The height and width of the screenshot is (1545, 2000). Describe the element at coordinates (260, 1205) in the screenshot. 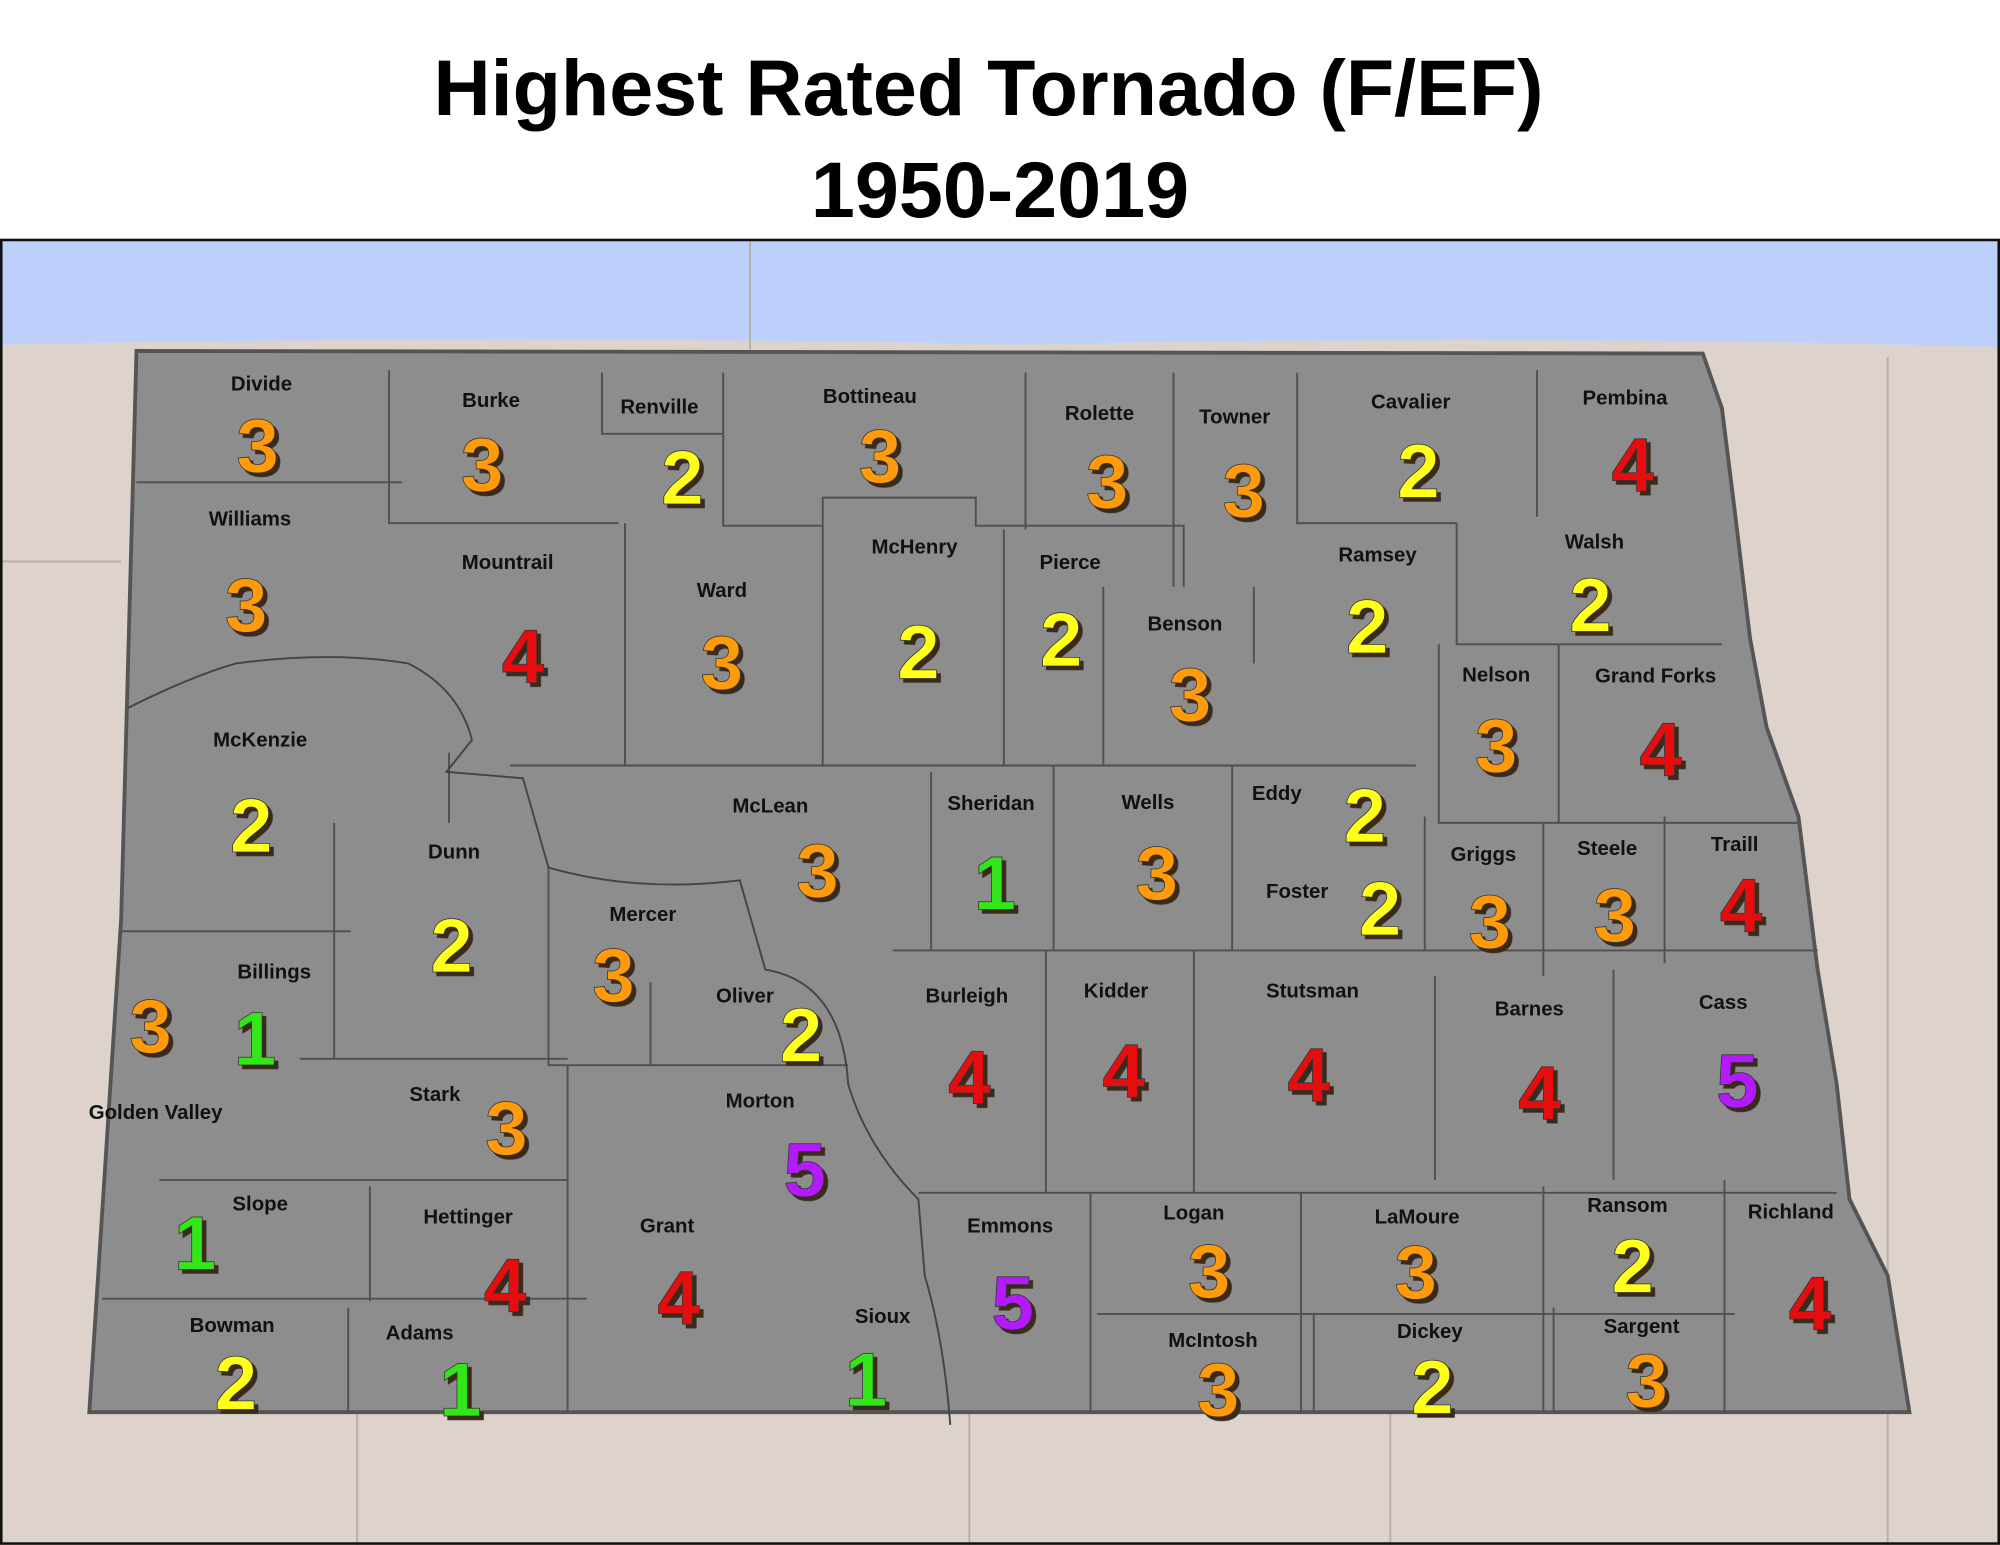

I see `county-name: Slope` at that location.